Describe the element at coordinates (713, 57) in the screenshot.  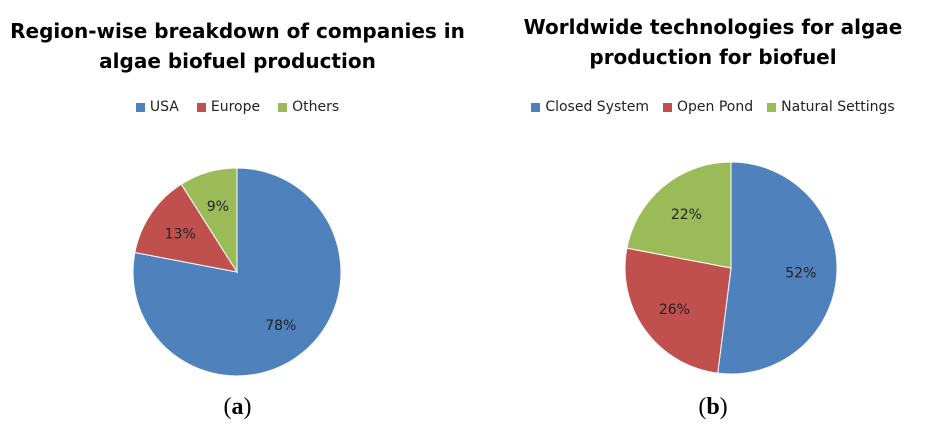
I see `chart-title-line-2: production for biofuel` at that location.